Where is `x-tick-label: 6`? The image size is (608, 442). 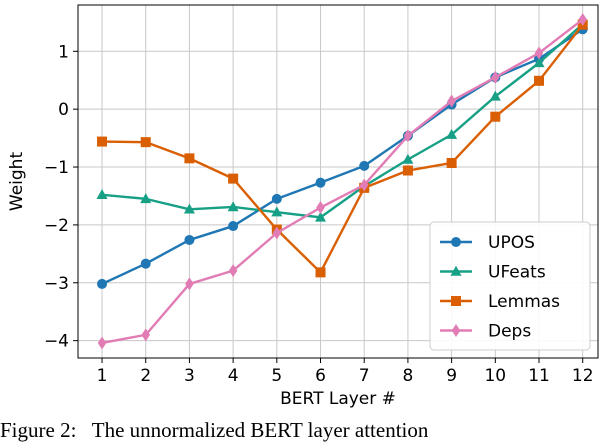
x-tick-label: 6 is located at coordinates (320, 376).